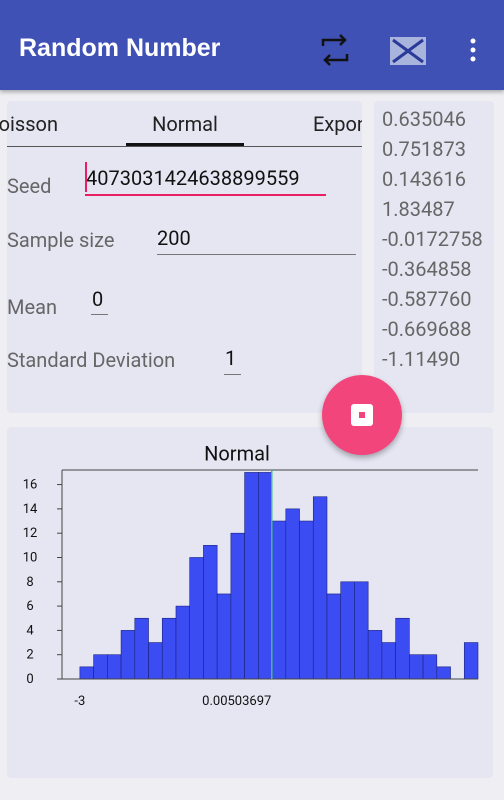  Describe the element at coordinates (86, 177) in the screenshot. I see `cursor` at that location.